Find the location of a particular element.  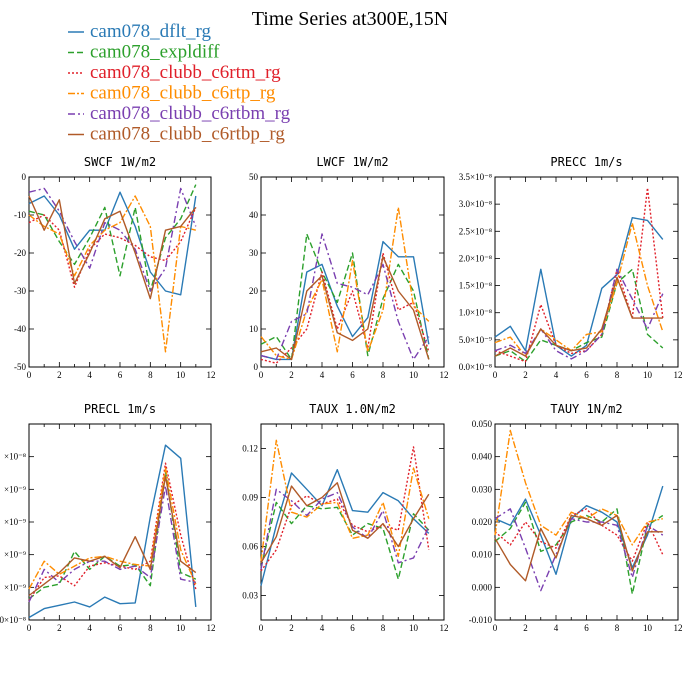

y-tick-label: 0×10⁻⁸ is located at coordinates (13, 620).